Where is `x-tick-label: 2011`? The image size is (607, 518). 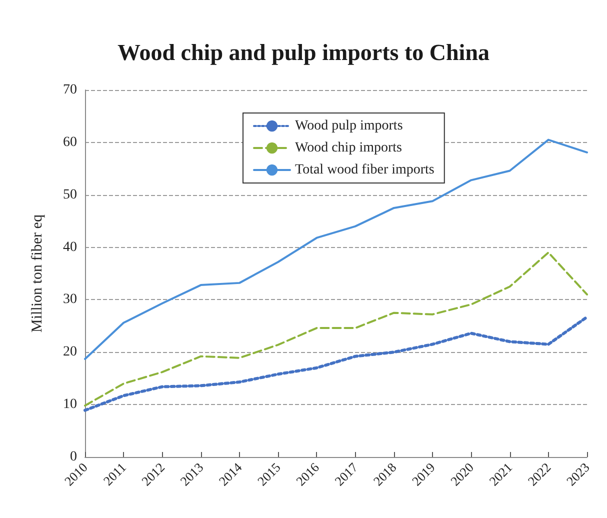 x-tick-label: 2011 is located at coordinates (114, 474).